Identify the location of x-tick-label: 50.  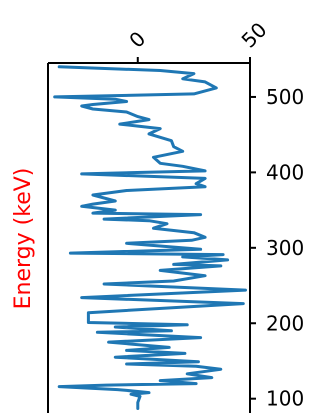
(254, 35).